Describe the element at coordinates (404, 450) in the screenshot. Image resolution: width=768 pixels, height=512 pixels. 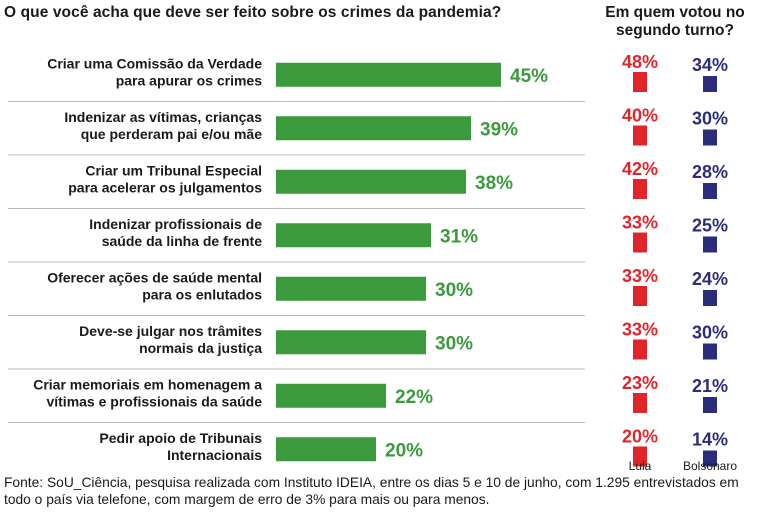
I see `bar-value-label: 20%` at that location.